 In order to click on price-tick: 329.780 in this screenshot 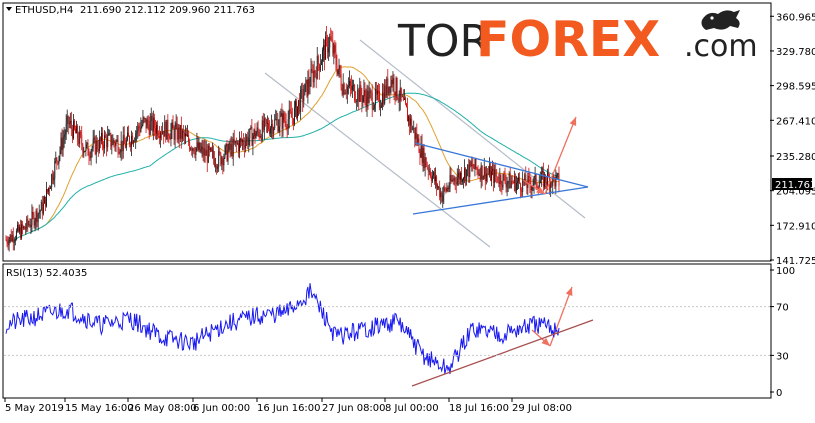, I will do `click(792, 52)`.